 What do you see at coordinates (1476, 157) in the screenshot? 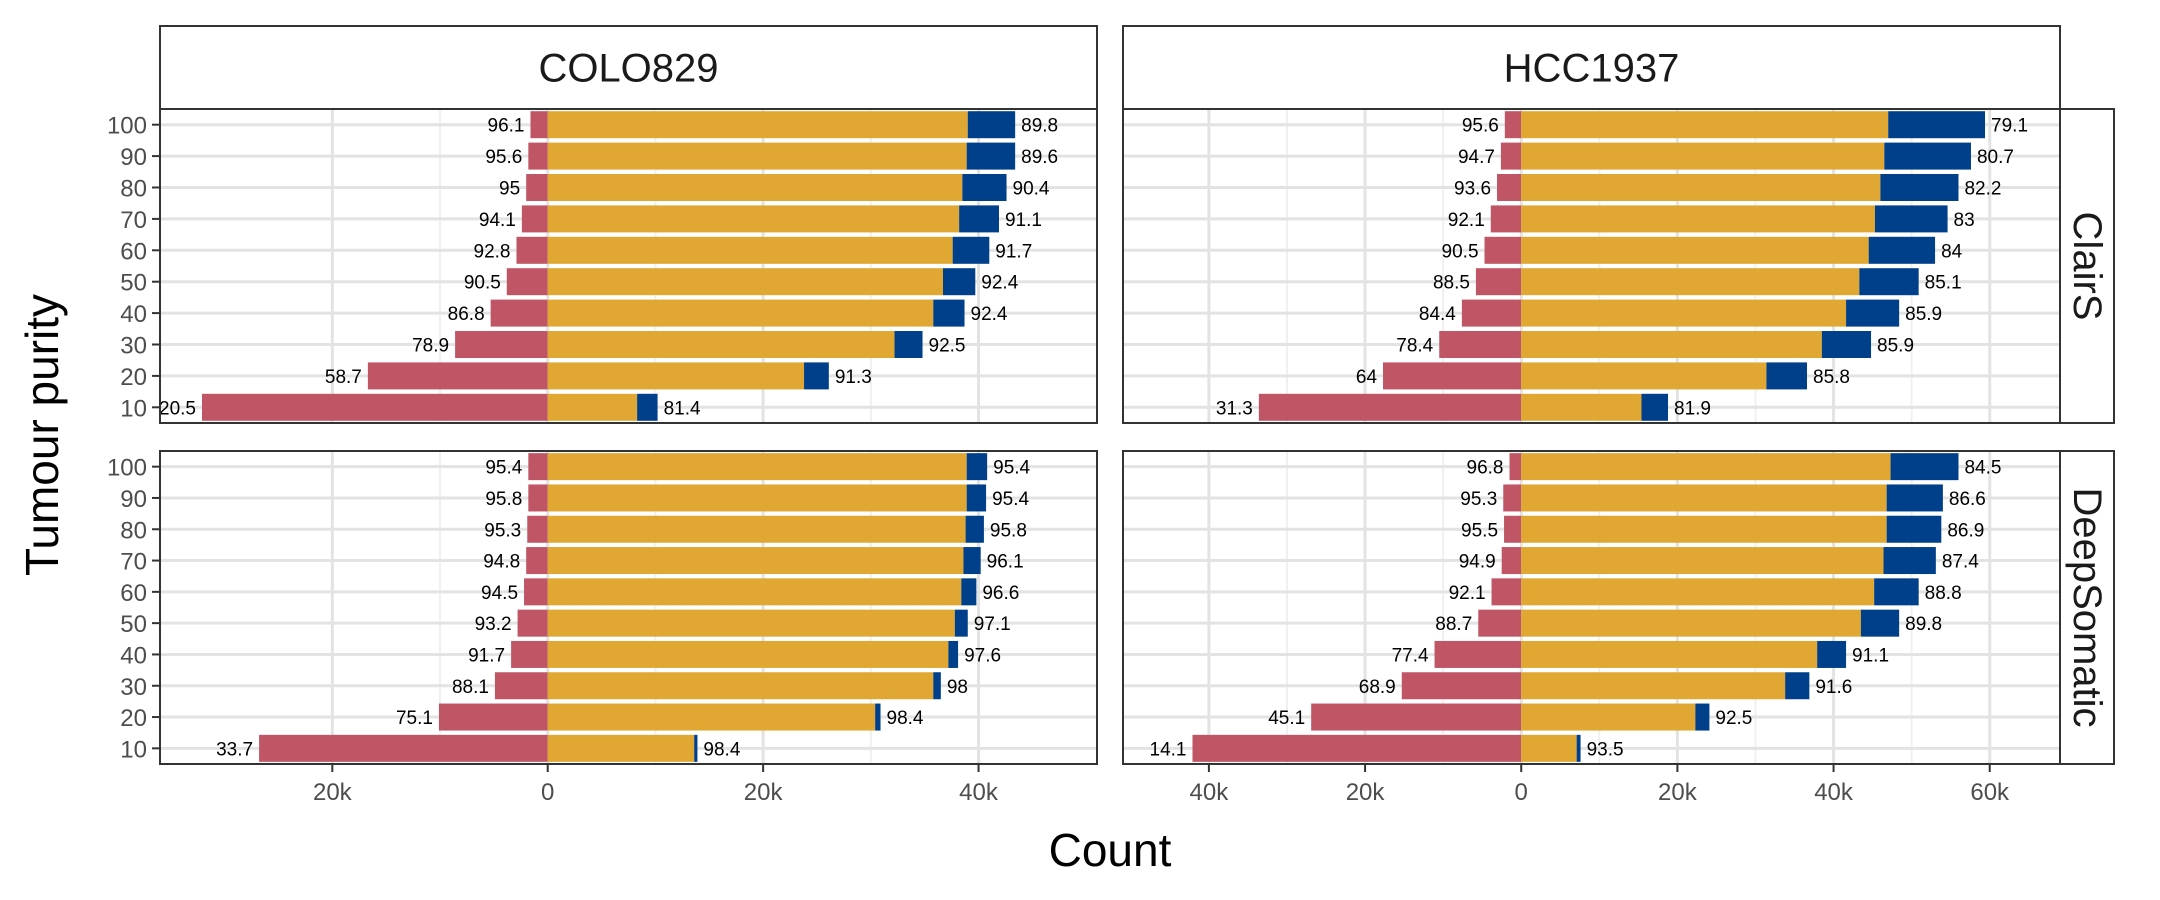
I see `data-label-left: 94.7` at bounding box center [1476, 157].